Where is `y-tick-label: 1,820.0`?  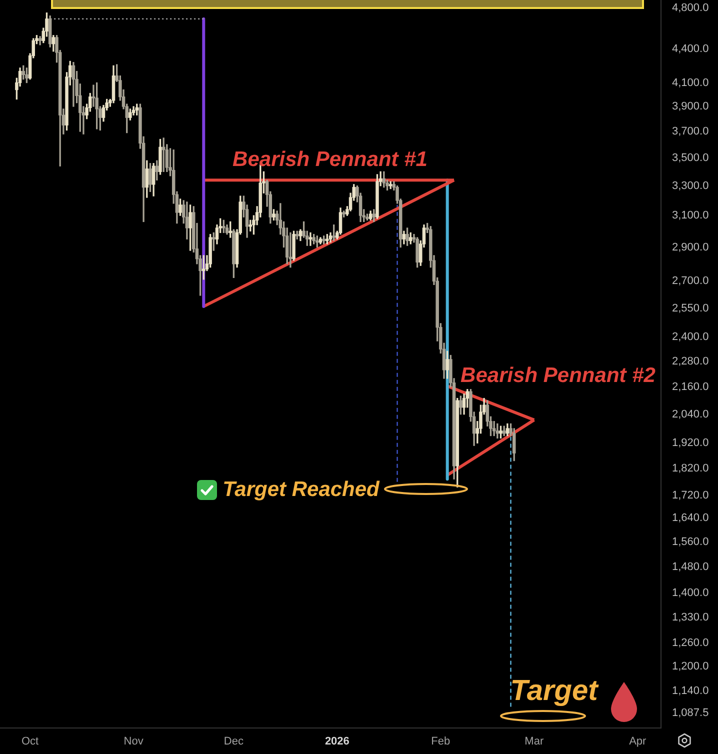
y-tick-label: 1,820.0 is located at coordinates (690, 468).